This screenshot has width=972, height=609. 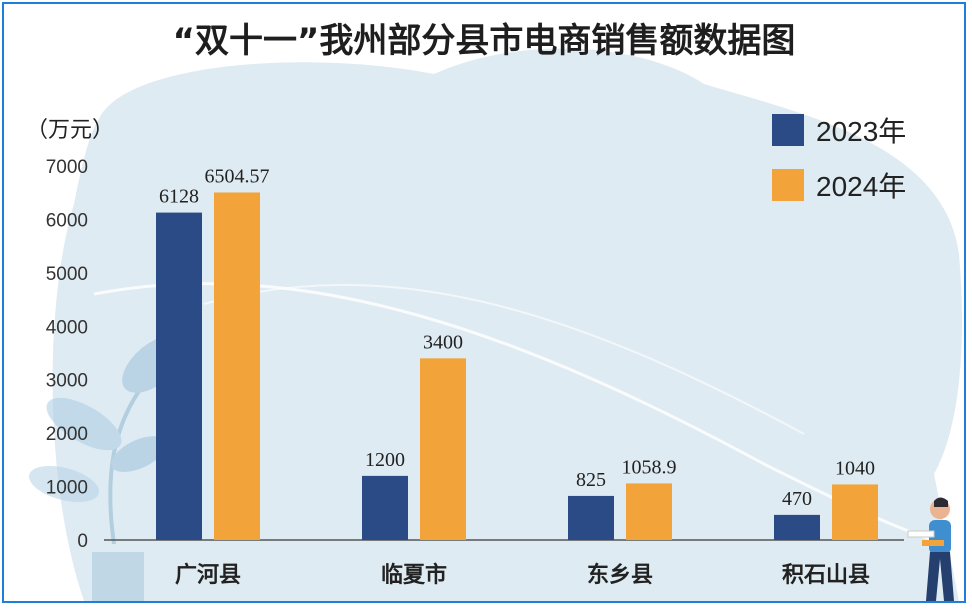 What do you see at coordinates (620, 575) in the screenshot?
I see `category-label-2: 东乡县` at bounding box center [620, 575].